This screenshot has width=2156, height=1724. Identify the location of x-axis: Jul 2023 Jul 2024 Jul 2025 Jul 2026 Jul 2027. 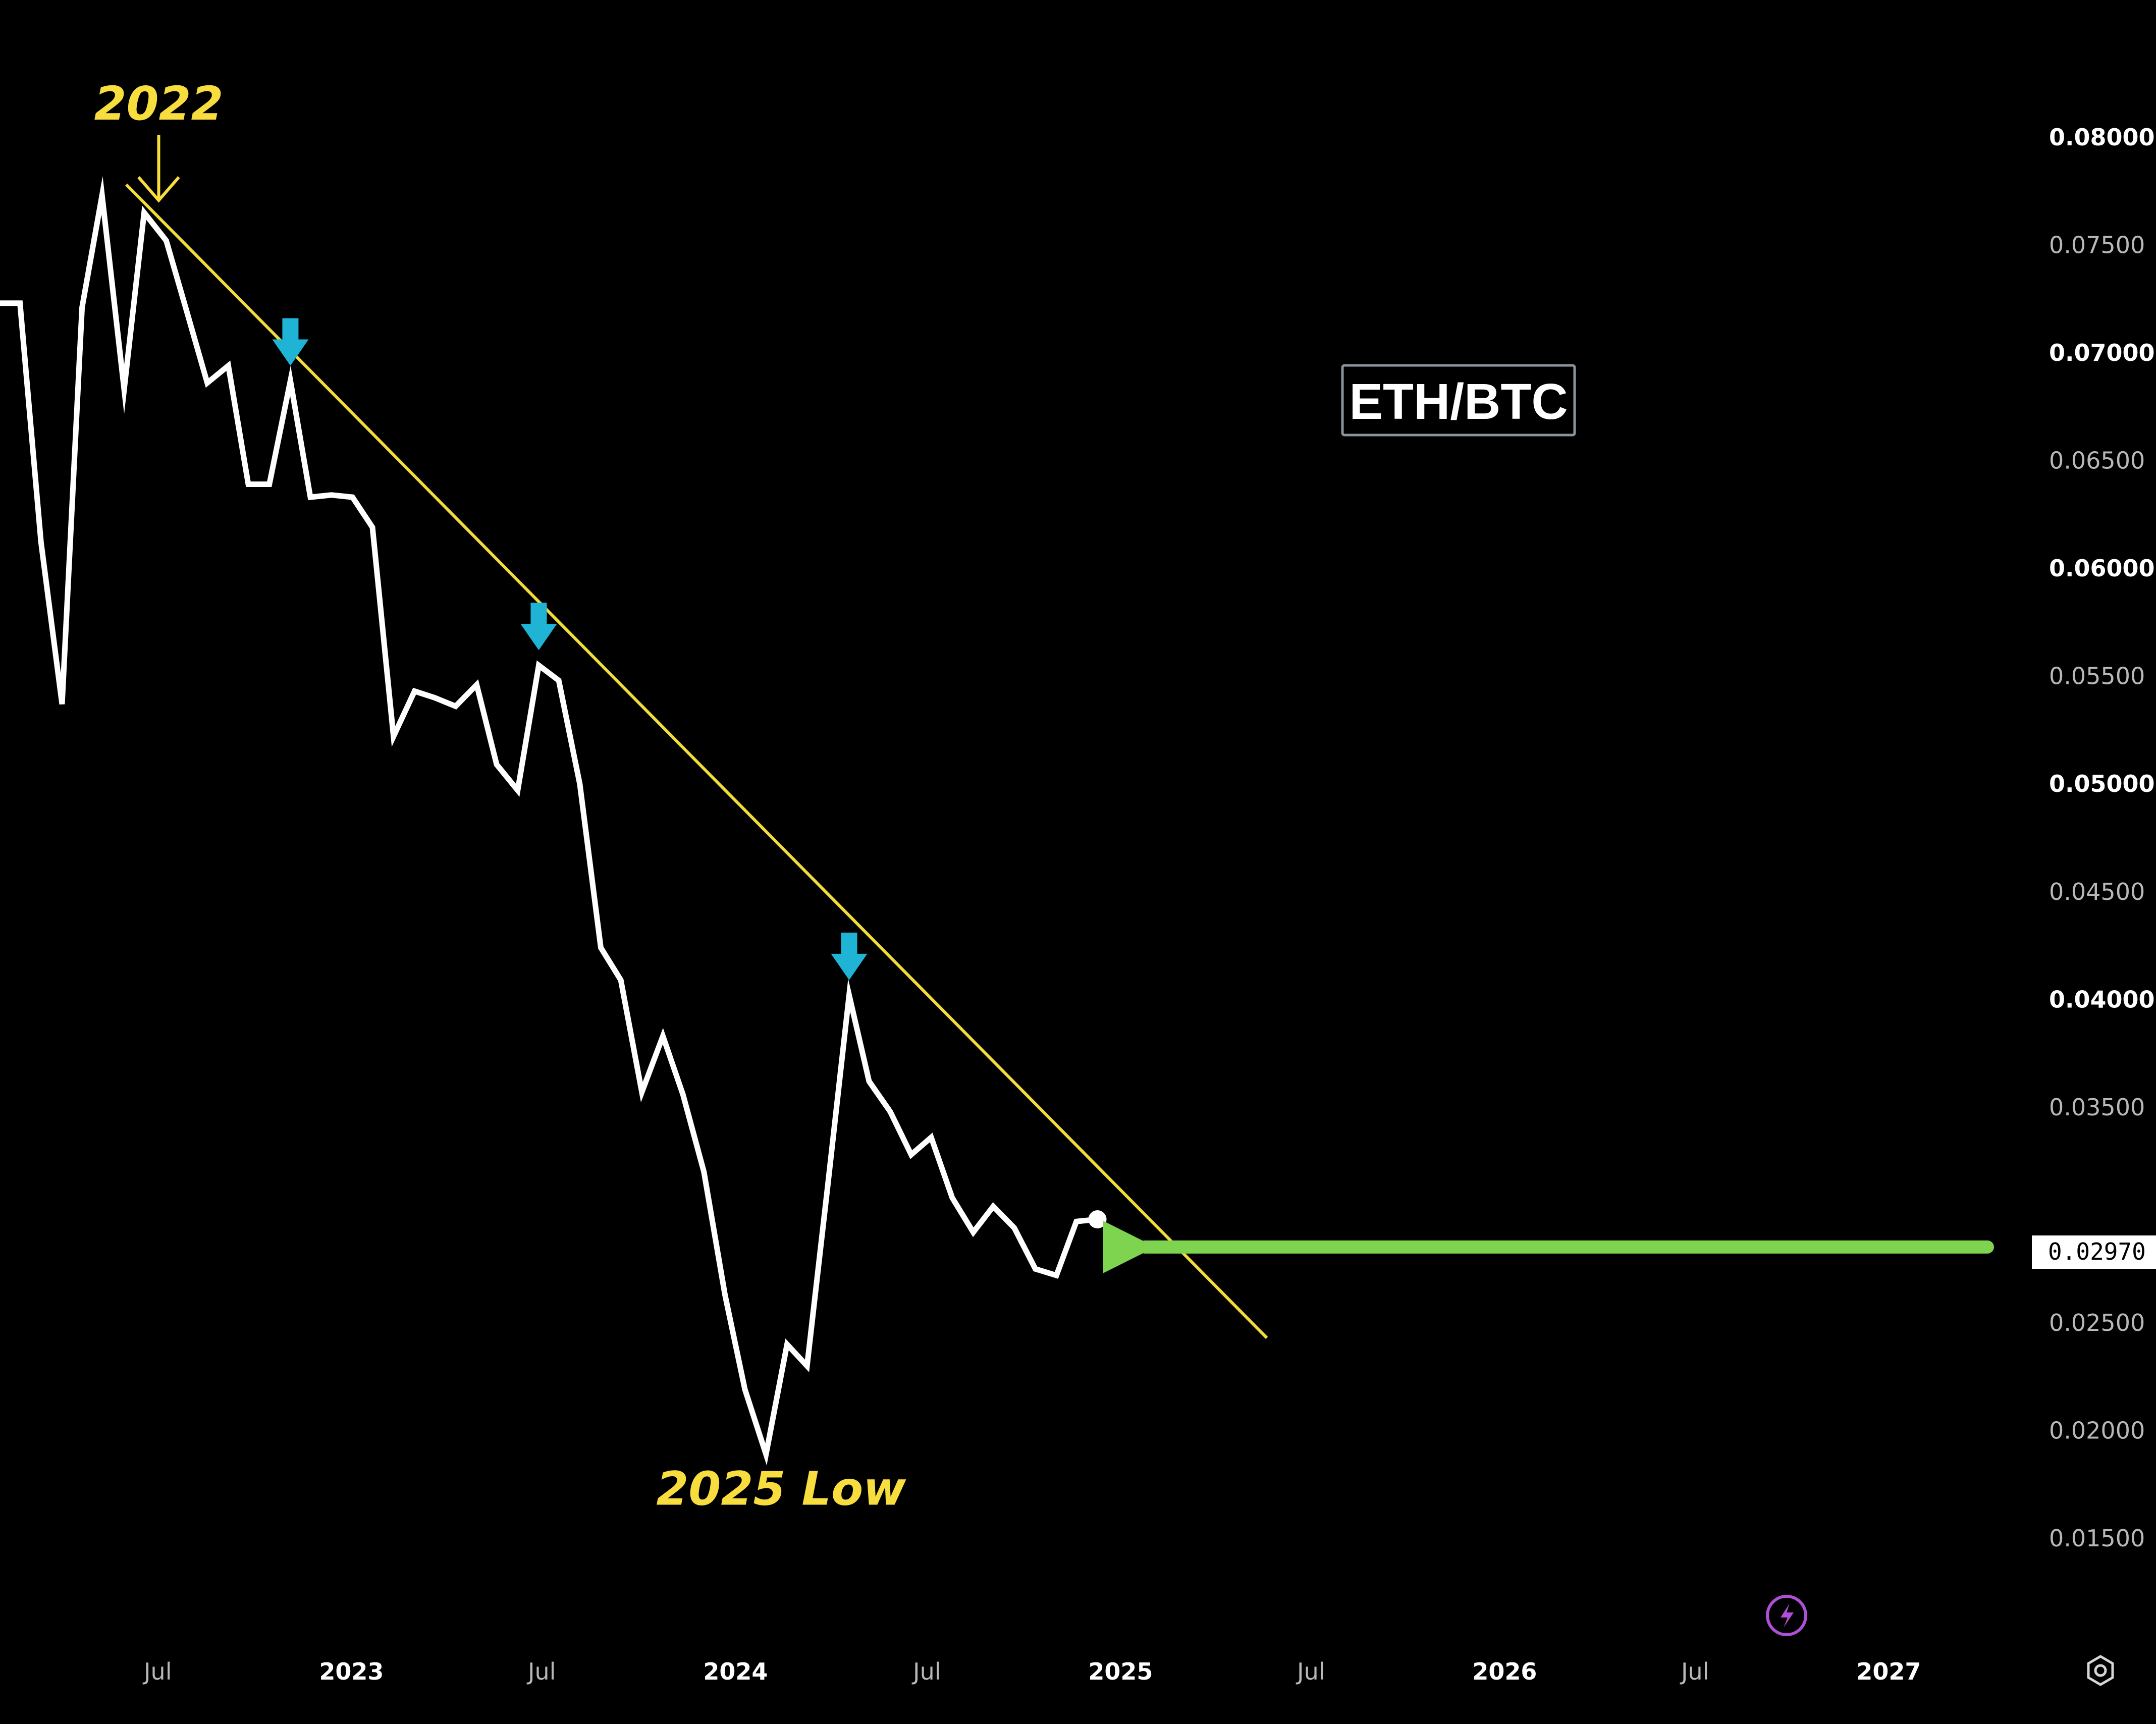
(1031, 1671).